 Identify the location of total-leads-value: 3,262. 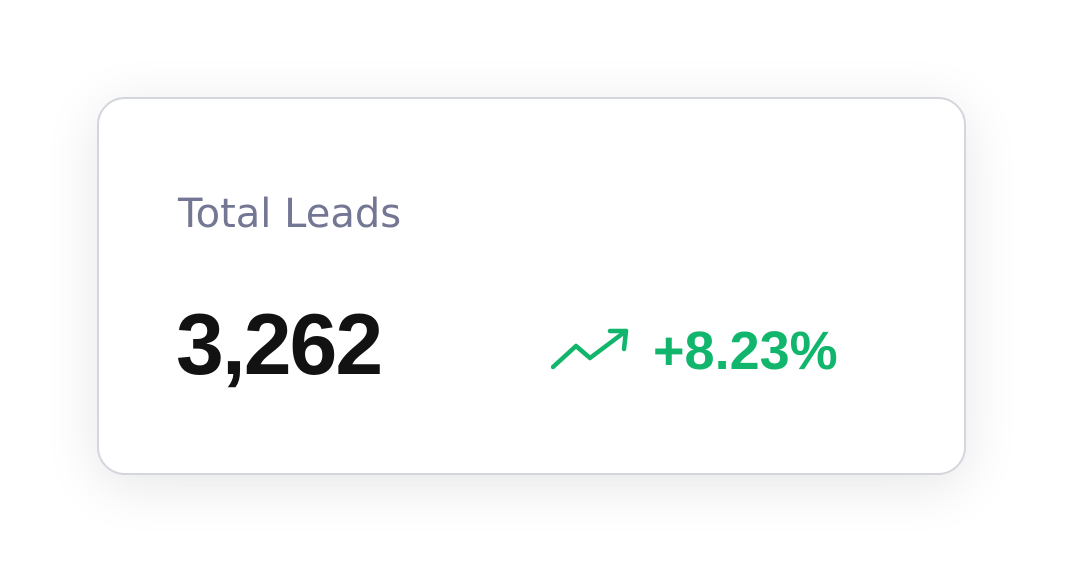
(279, 345).